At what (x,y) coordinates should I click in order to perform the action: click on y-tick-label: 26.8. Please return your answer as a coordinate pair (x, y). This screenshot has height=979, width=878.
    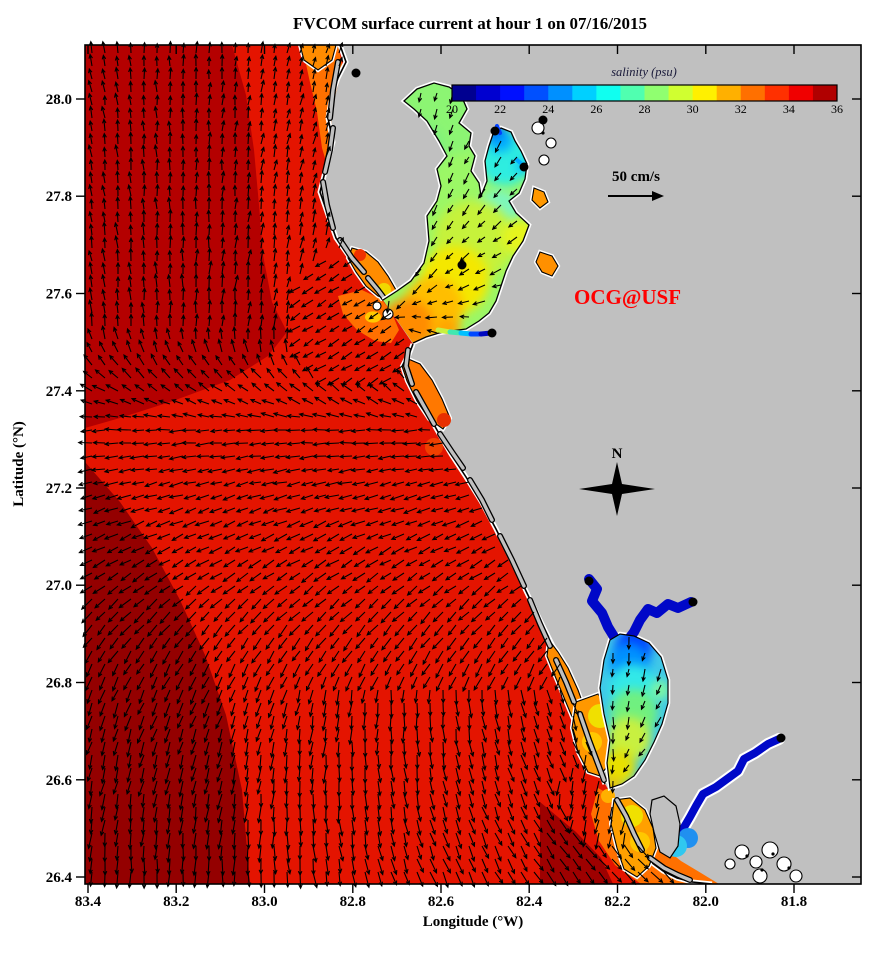
    Looking at the image, I should click on (59, 684).